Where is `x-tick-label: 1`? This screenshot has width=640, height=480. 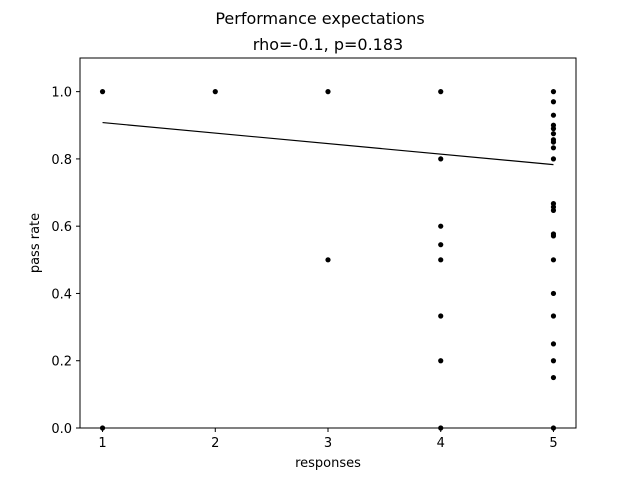 x-tick-label: 1 is located at coordinates (102, 443).